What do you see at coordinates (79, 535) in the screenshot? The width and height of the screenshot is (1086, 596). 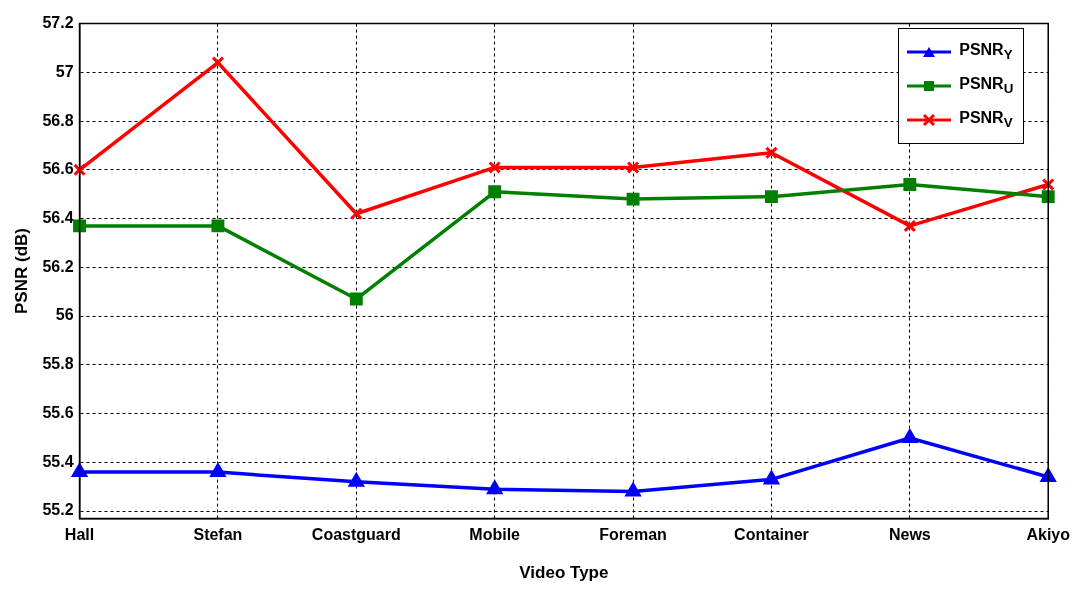 I see `x-tick-label: Hall` at bounding box center [79, 535].